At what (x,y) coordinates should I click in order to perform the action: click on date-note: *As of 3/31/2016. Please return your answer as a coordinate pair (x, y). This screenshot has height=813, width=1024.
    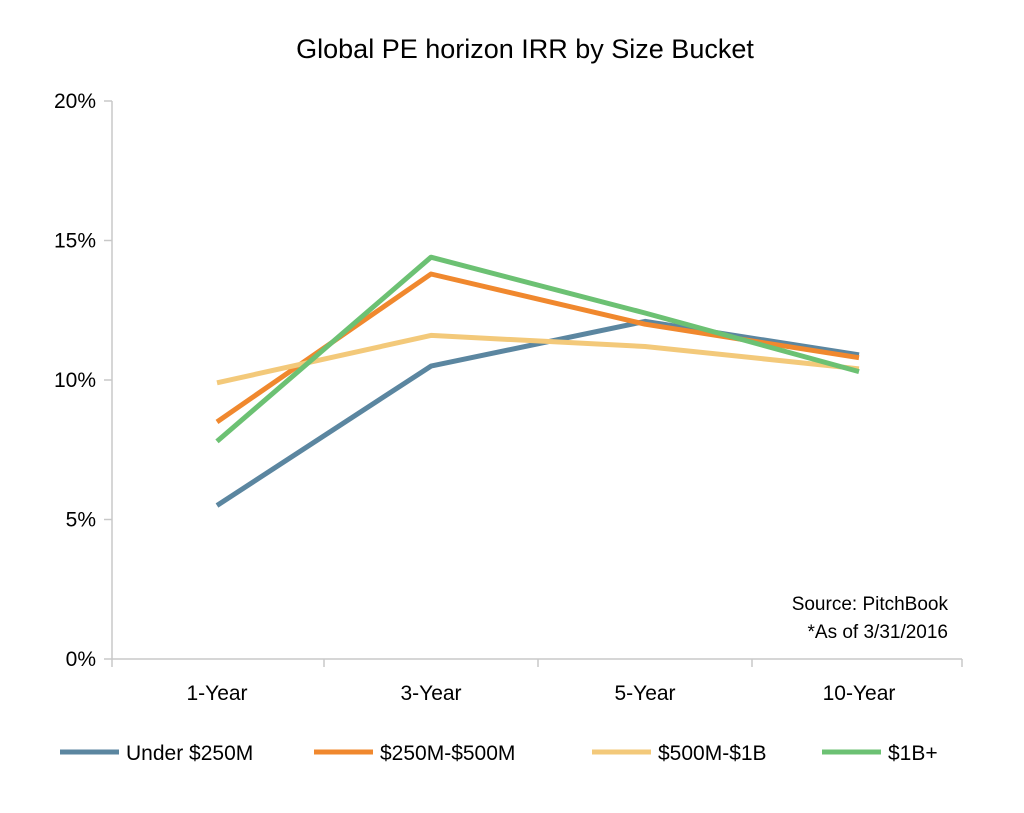
    Looking at the image, I should click on (878, 632).